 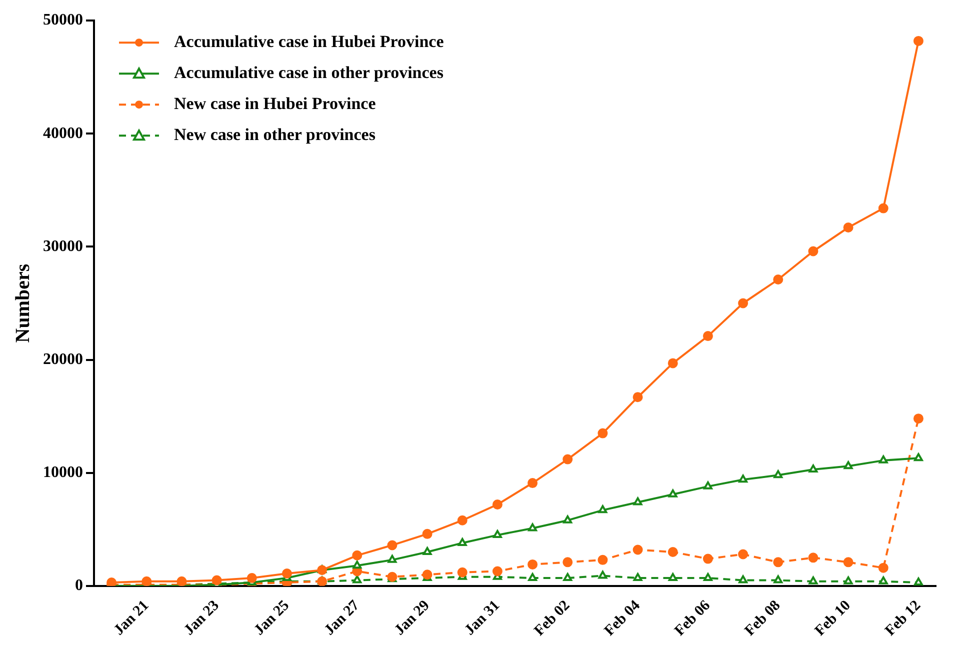 I want to click on y-tick-label: 50000, so click(x=63, y=20).